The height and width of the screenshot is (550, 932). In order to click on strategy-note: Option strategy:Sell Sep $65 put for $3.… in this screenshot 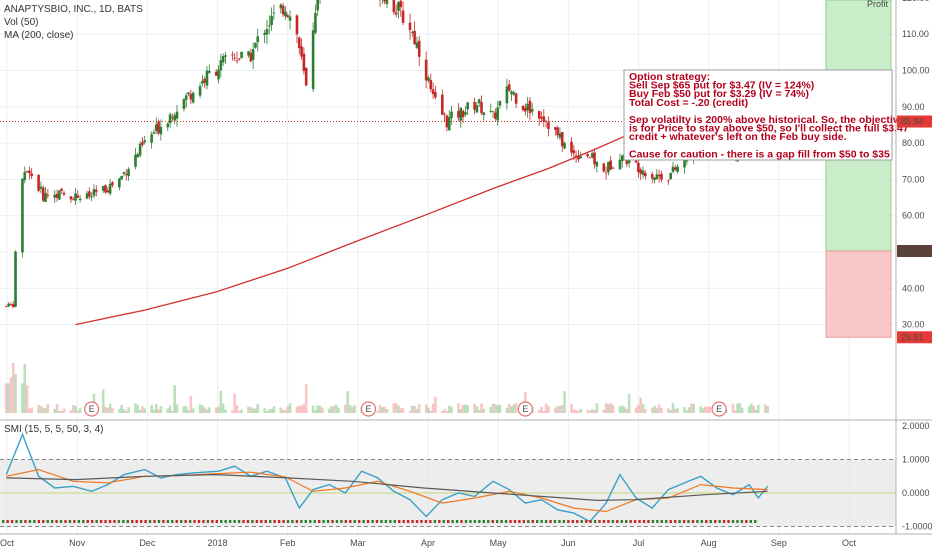, I will do `click(766, 115)`.